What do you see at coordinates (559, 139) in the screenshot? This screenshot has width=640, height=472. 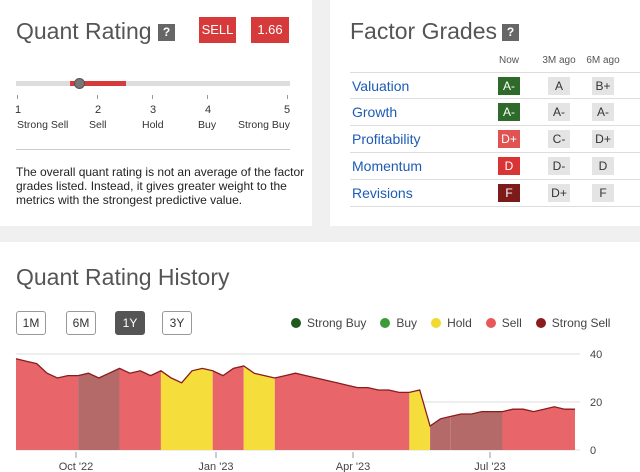 I see `grade-3m-ago: C-` at bounding box center [559, 139].